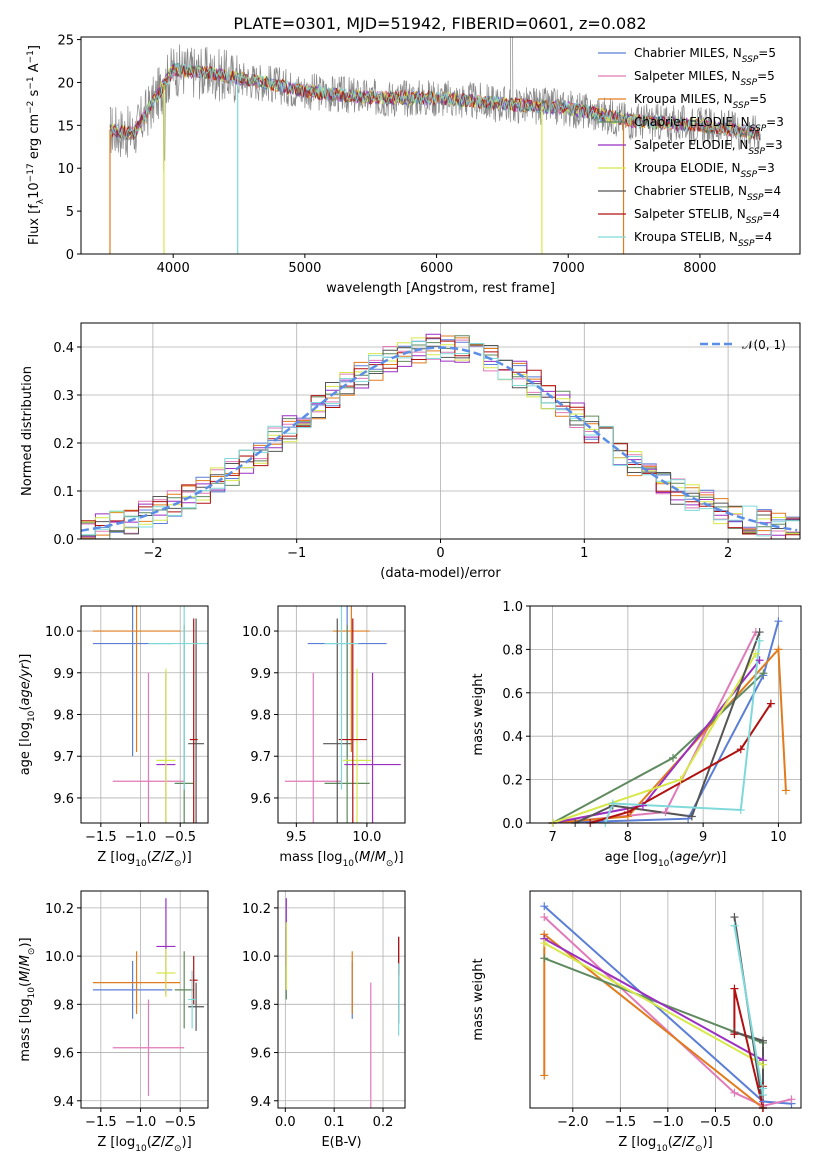  I want to click on massweight-vs-age-xlabel: age [log10(age/yr)], so click(666, 859).